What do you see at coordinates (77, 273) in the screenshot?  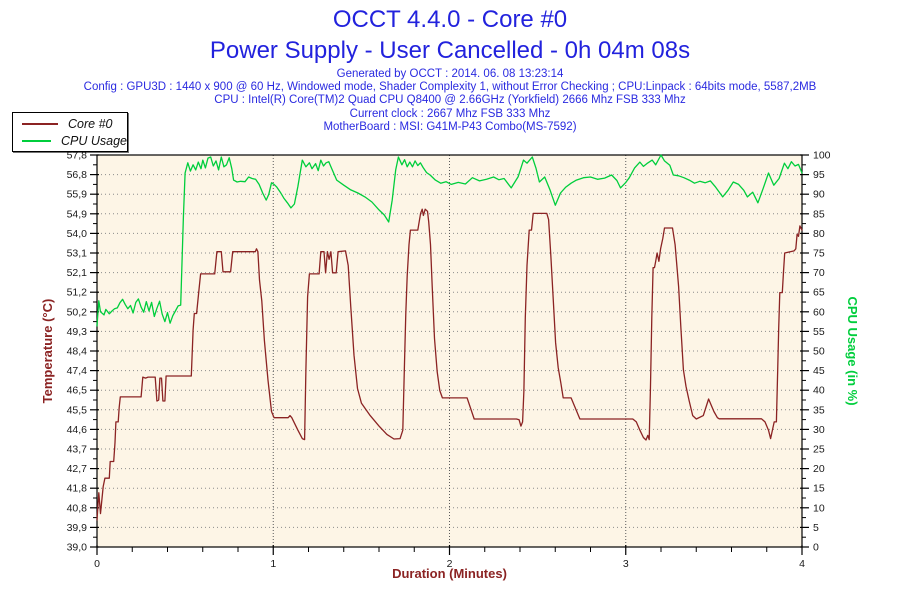 I see `left-tick-label: 52,1` at bounding box center [77, 273].